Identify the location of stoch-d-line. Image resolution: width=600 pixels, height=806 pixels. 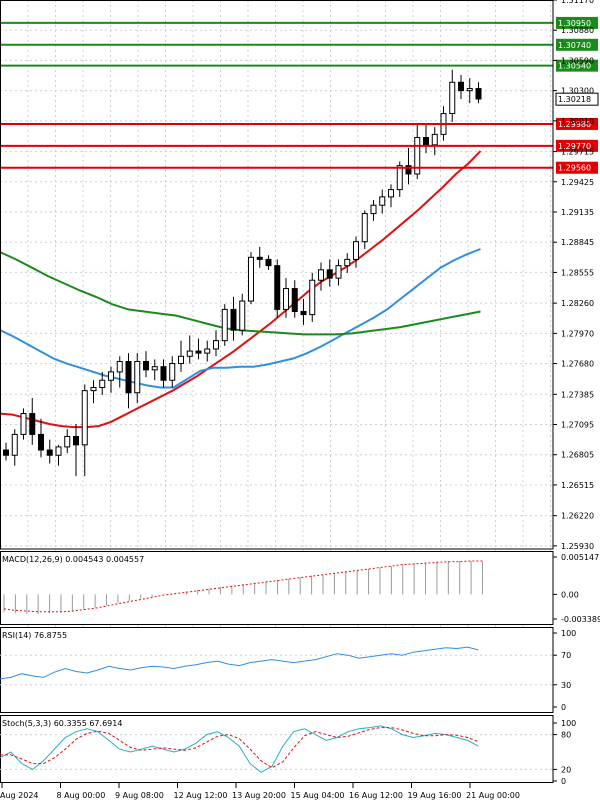
(239, 748).